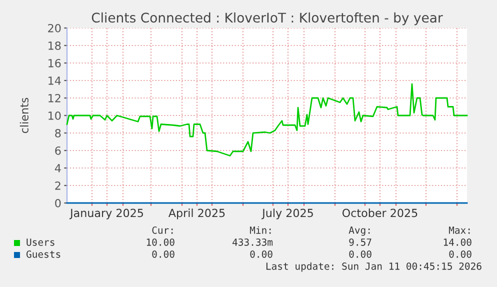 Image resolution: width=497 pixels, height=287 pixels. I want to click on legend-label: Guests, so click(43, 254).